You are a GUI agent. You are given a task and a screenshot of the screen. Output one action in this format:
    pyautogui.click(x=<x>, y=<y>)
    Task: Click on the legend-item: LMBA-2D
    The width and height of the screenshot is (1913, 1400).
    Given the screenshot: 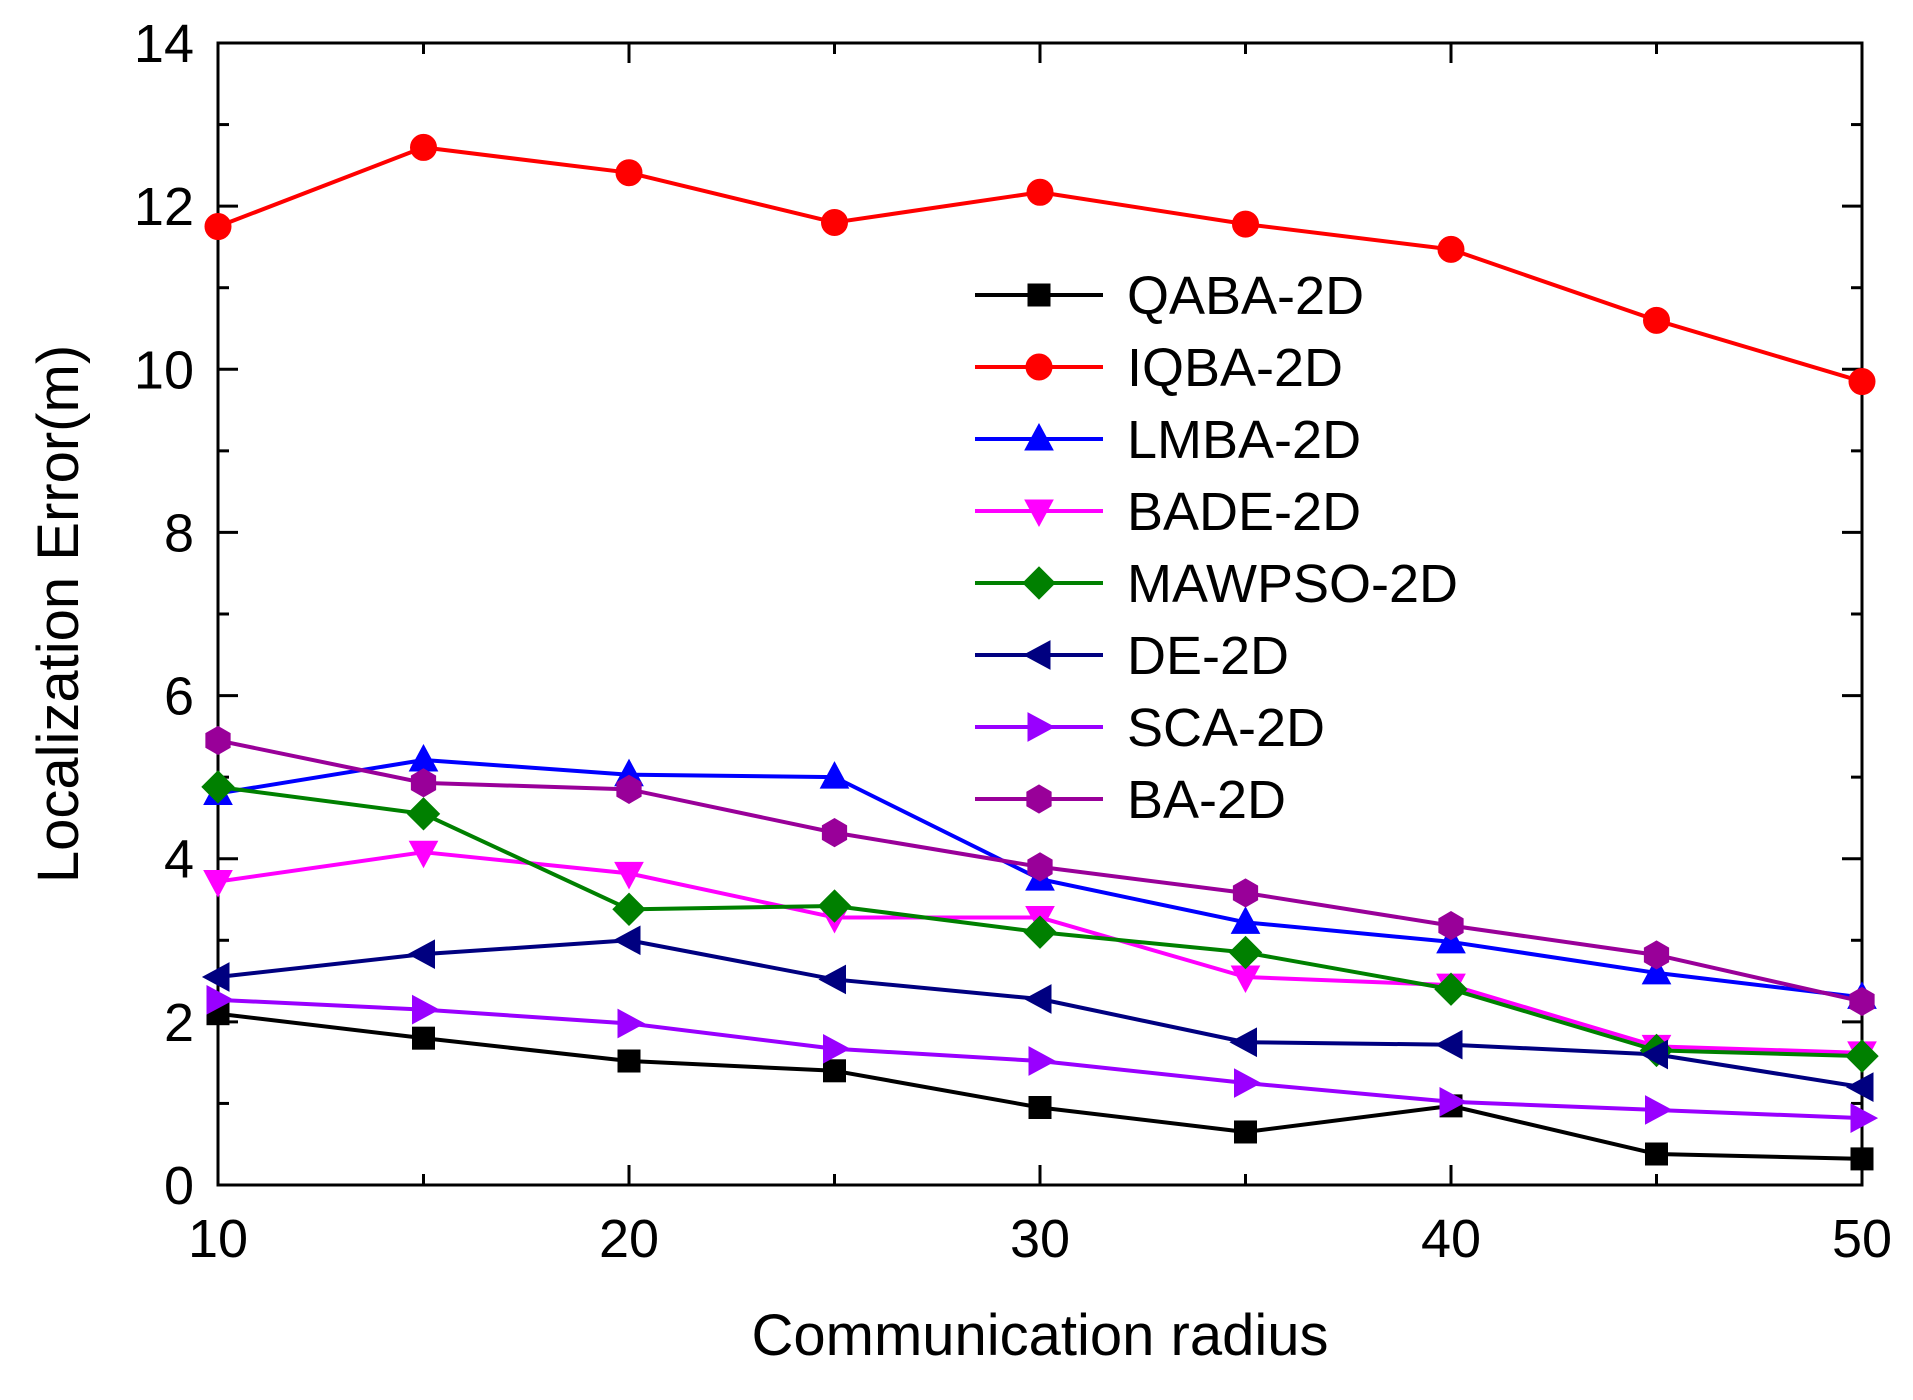 What is the action you would take?
    pyautogui.click(x=1168, y=440)
    